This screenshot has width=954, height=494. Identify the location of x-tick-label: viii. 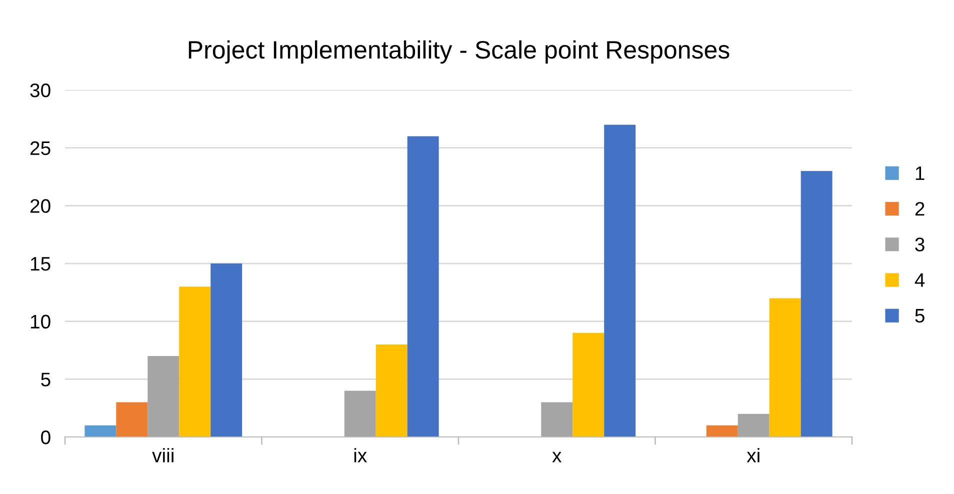
(163, 455).